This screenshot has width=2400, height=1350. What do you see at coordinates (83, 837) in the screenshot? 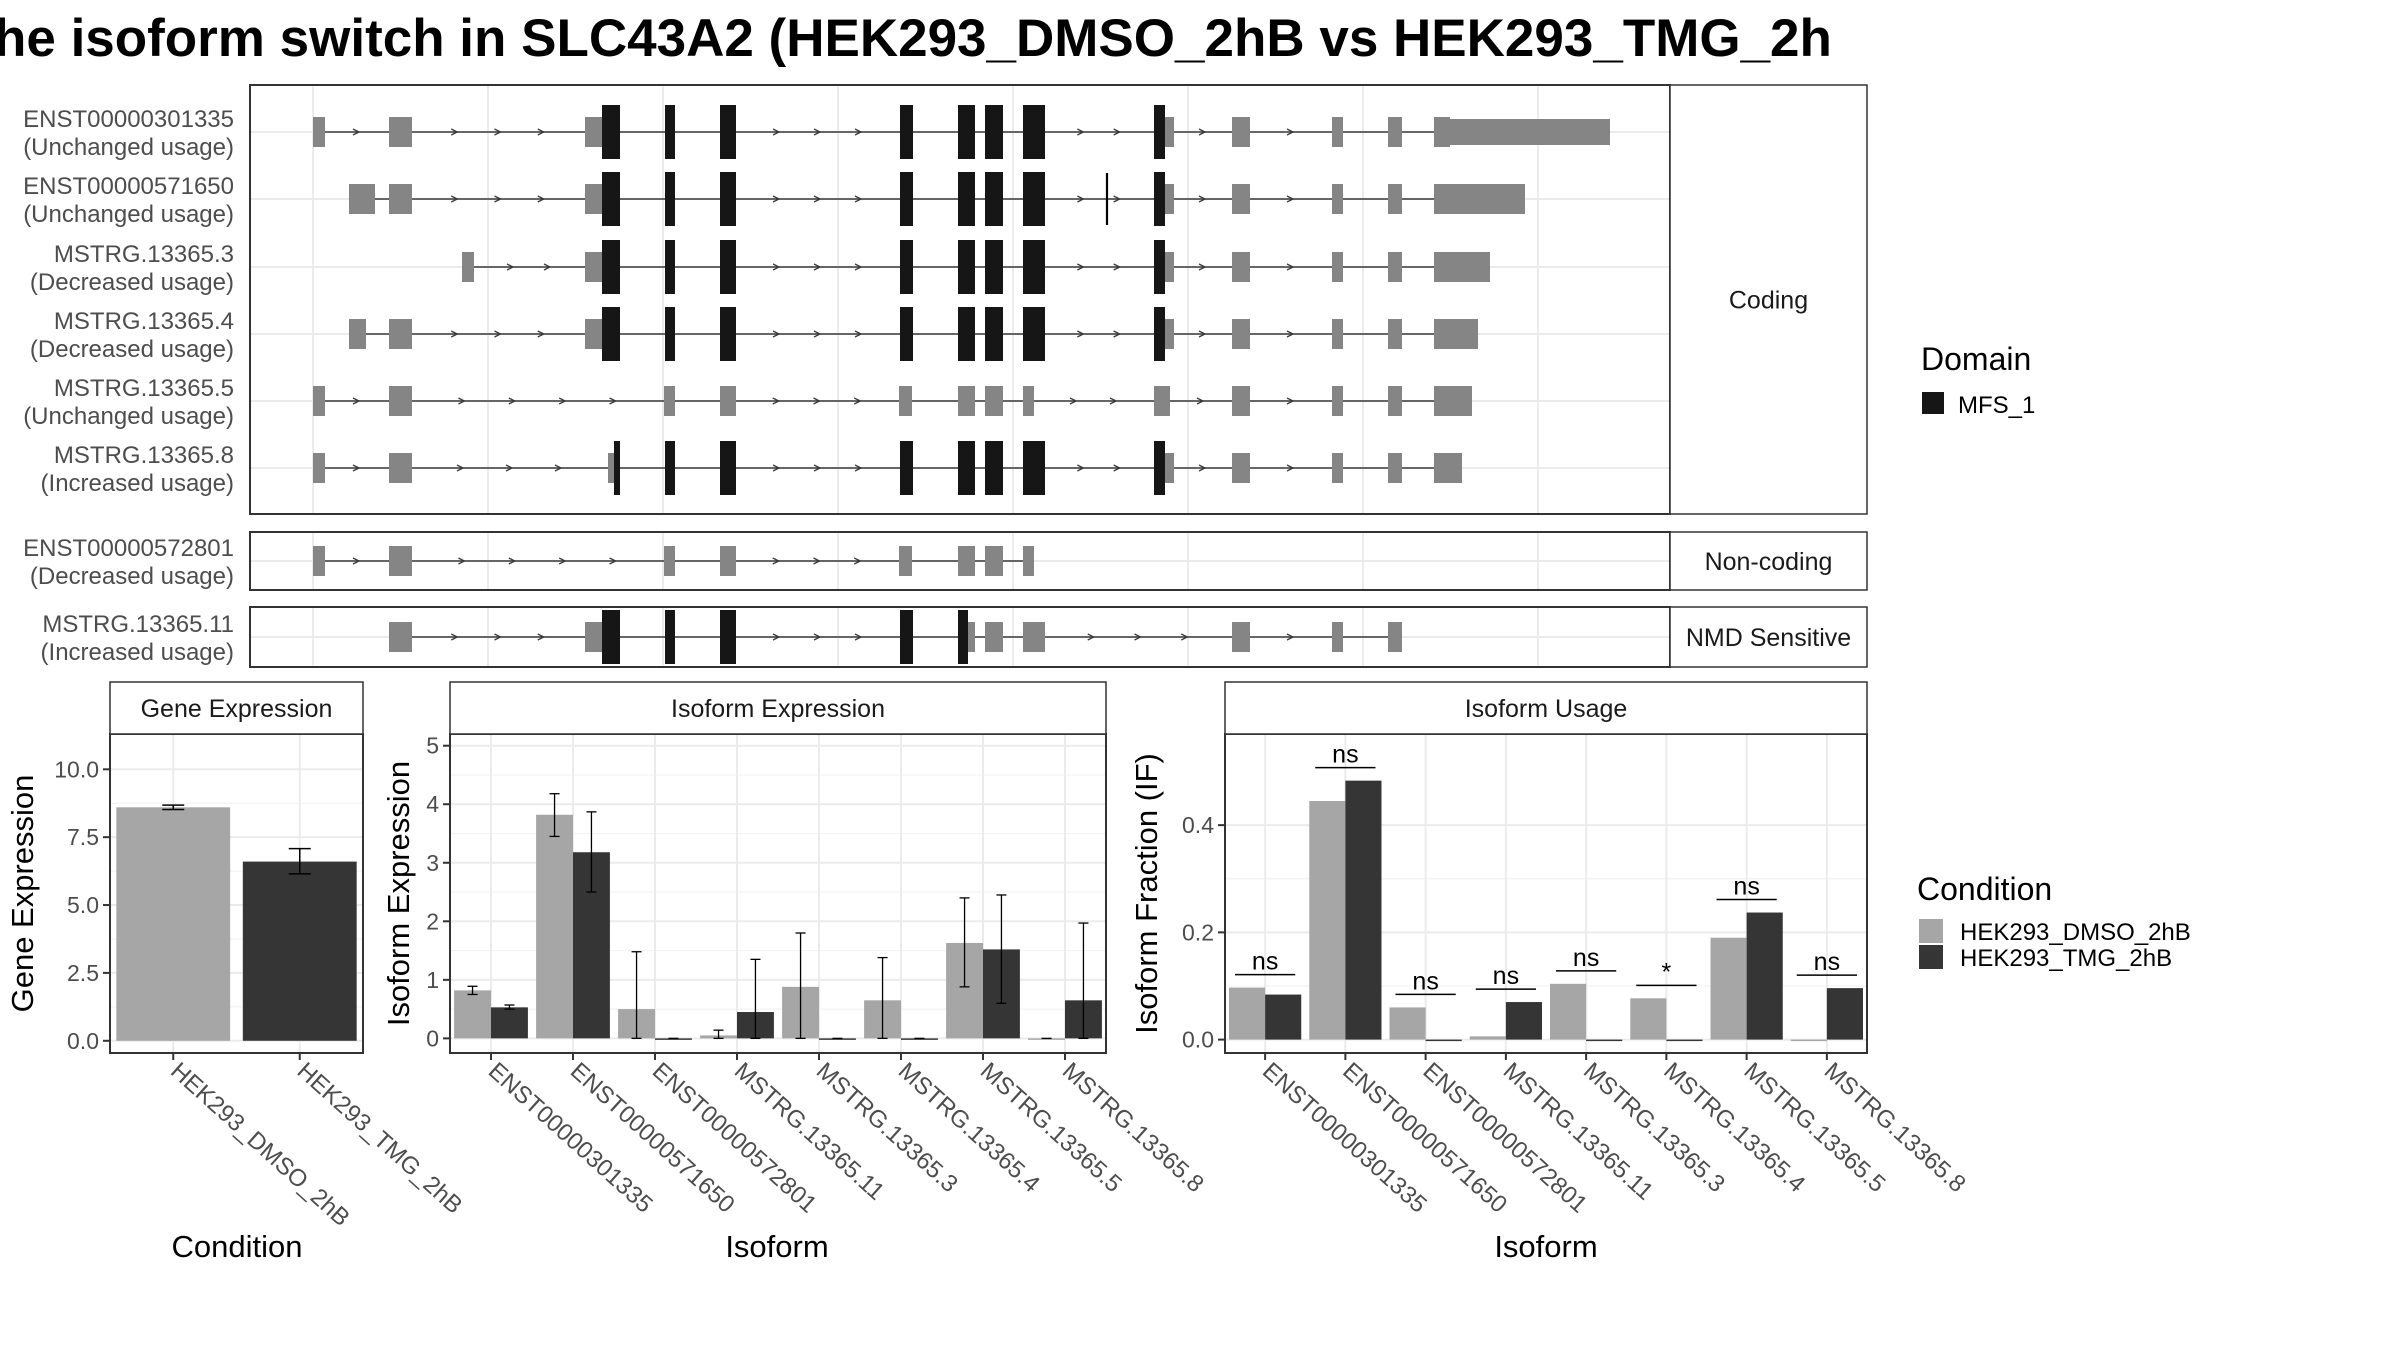
I see `y-tick-label: 7.5` at bounding box center [83, 837].